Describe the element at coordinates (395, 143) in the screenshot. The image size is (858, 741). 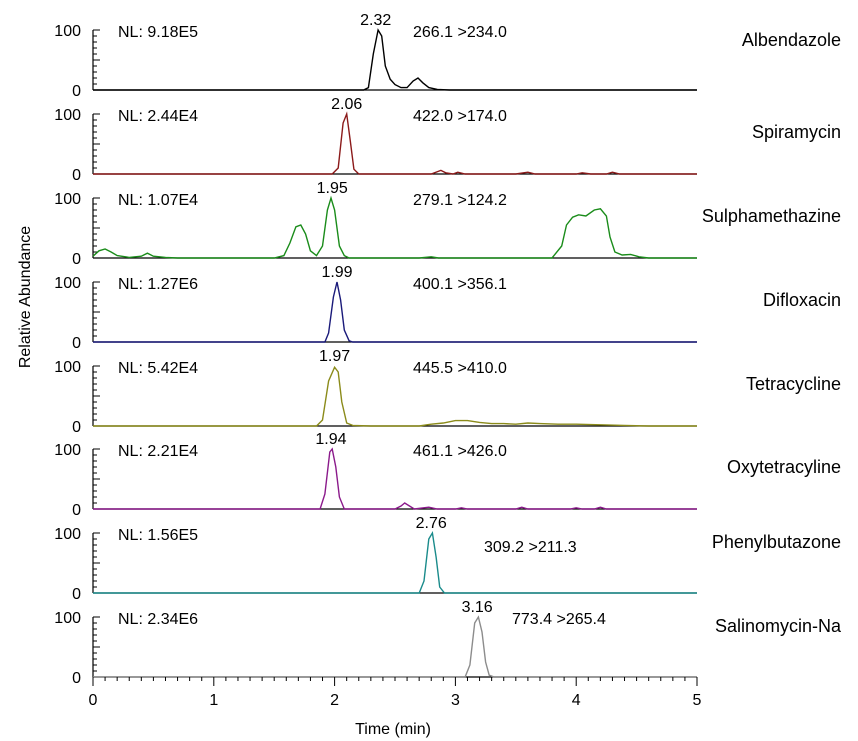
I see `series-line-spiramycin` at that location.